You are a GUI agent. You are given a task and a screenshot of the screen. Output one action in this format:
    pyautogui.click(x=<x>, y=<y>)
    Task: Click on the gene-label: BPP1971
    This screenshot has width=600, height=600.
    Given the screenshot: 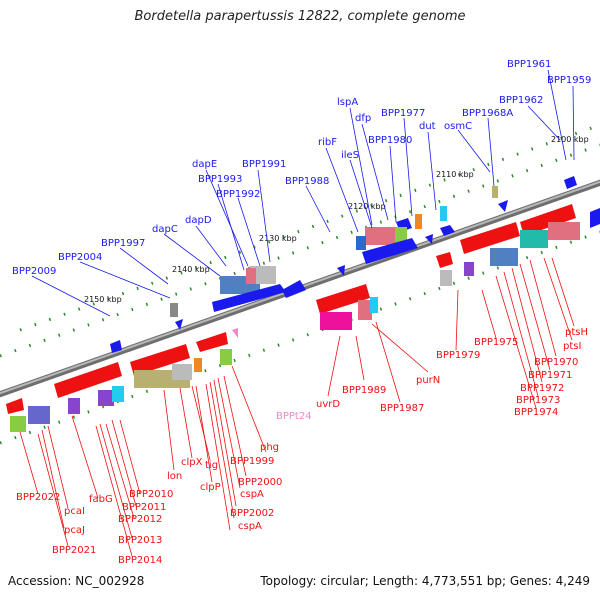 What is the action you would take?
    pyautogui.click(x=550, y=375)
    